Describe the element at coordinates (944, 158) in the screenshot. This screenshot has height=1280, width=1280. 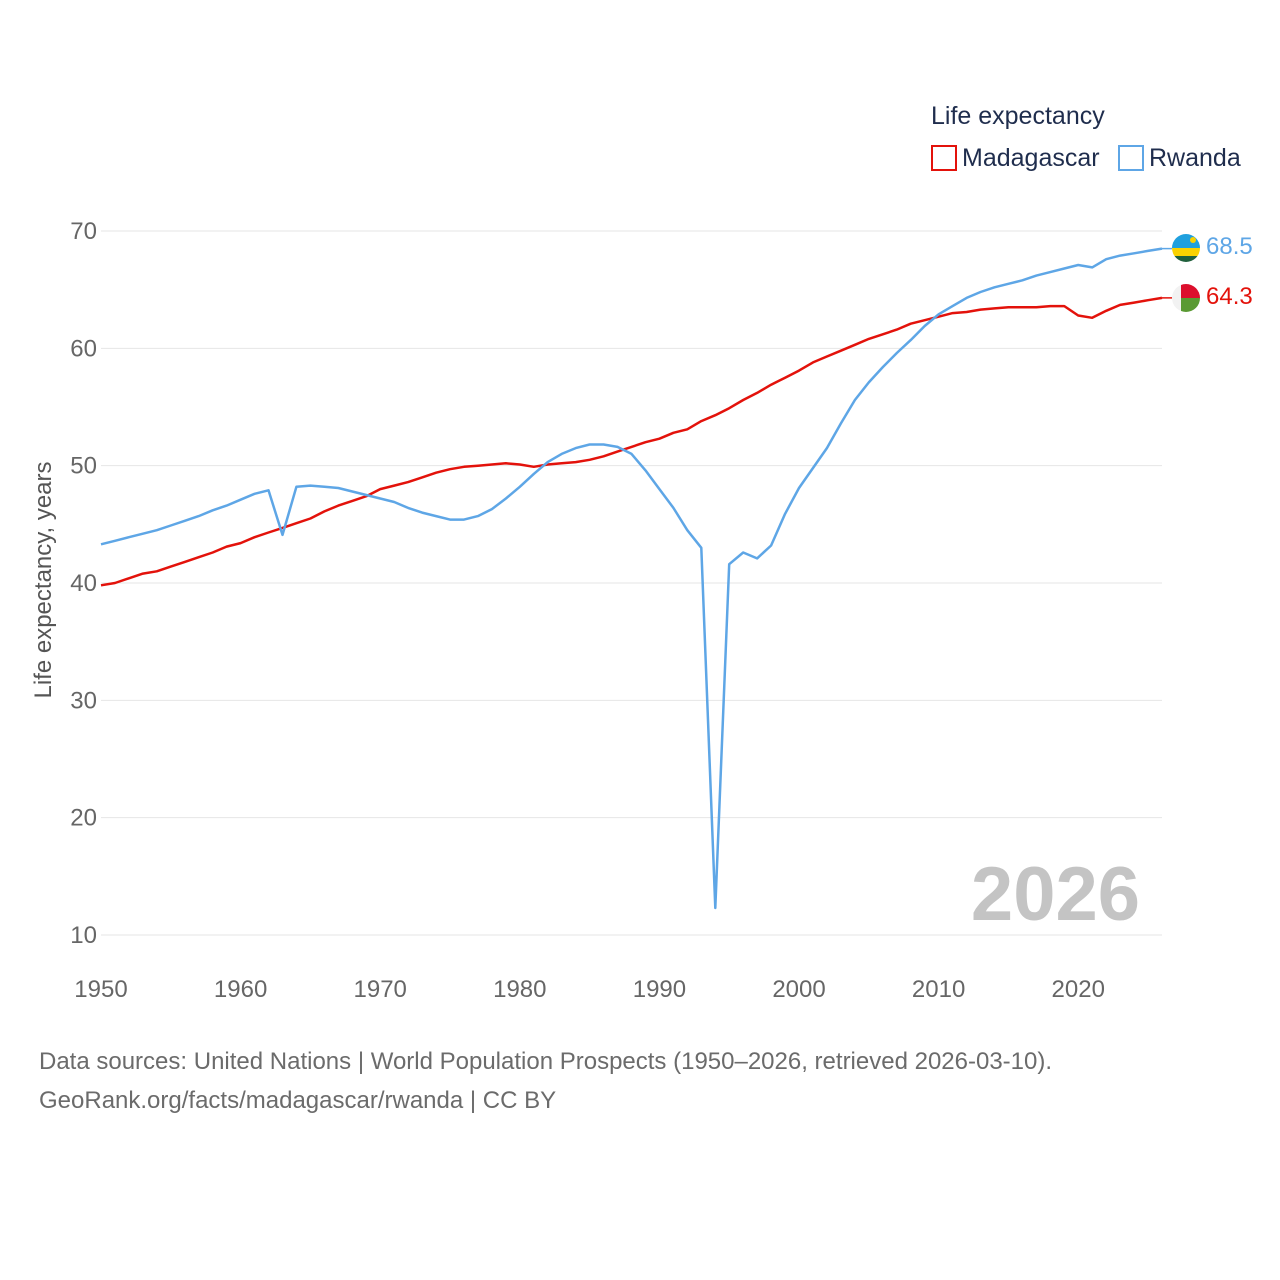
I see `legend-swatch-madagascar` at that location.